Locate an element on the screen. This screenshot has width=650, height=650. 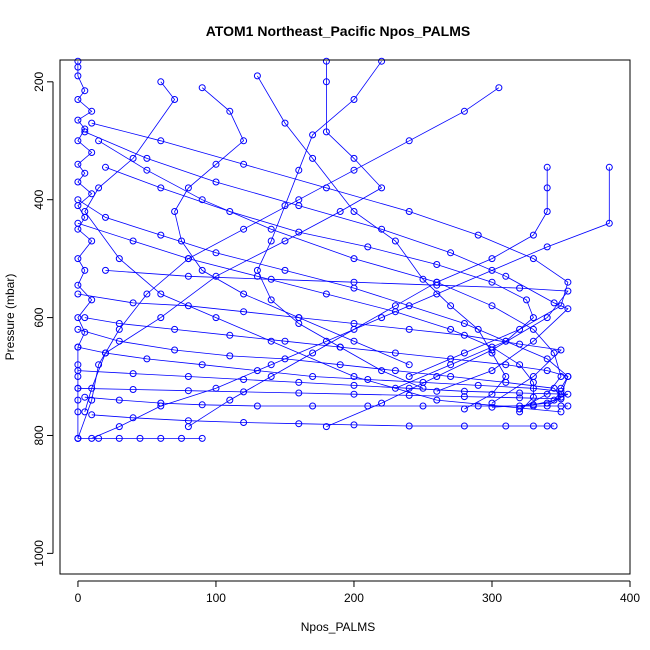
x-tick-label: 100 is located at coordinates (216, 598).